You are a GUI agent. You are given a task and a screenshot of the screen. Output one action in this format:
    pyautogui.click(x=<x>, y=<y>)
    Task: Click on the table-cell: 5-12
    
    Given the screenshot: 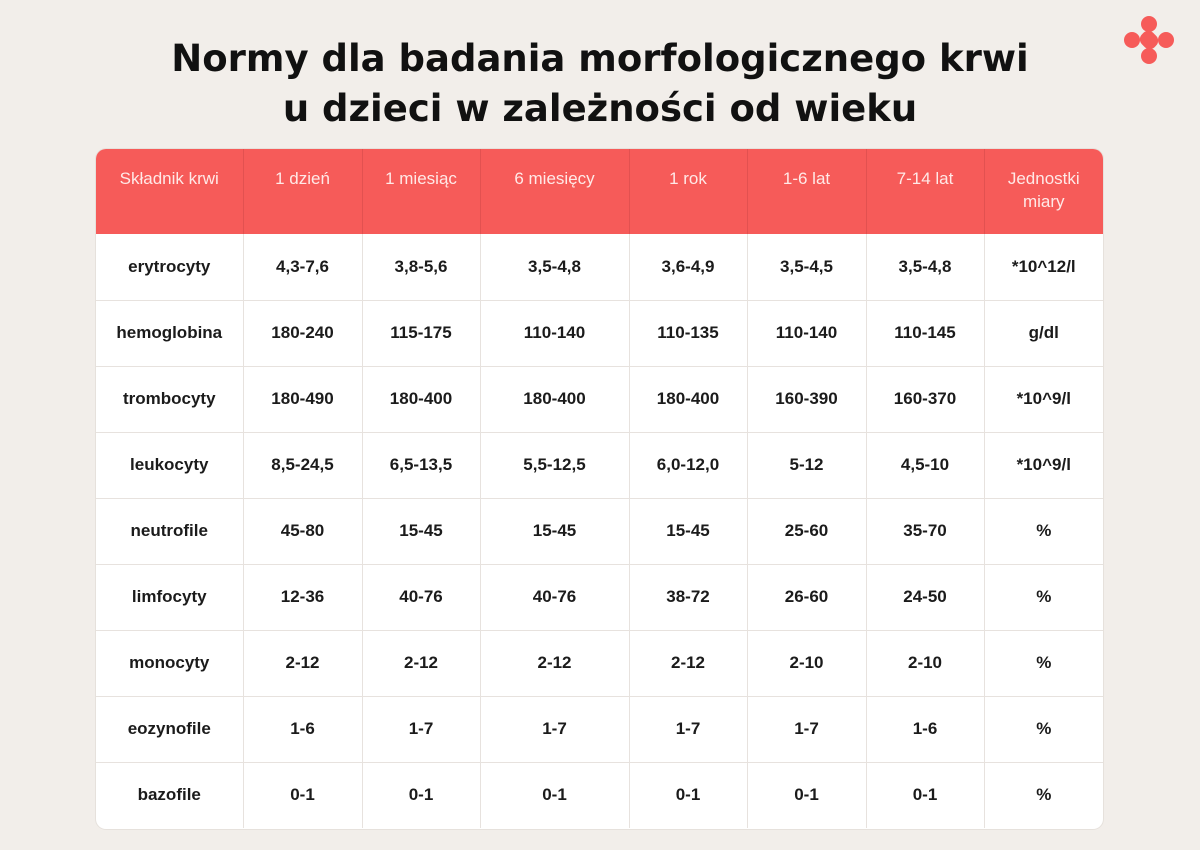 What is the action you would take?
    pyautogui.click(x=807, y=465)
    